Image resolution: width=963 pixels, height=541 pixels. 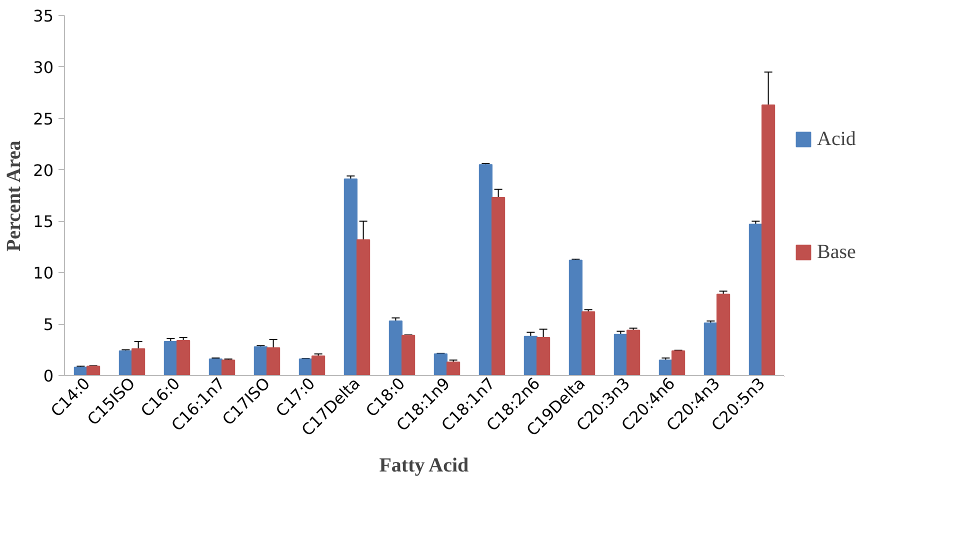 What do you see at coordinates (43, 16) in the screenshot?
I see `y-tick-label: 35` at bounding box center [43, 16].